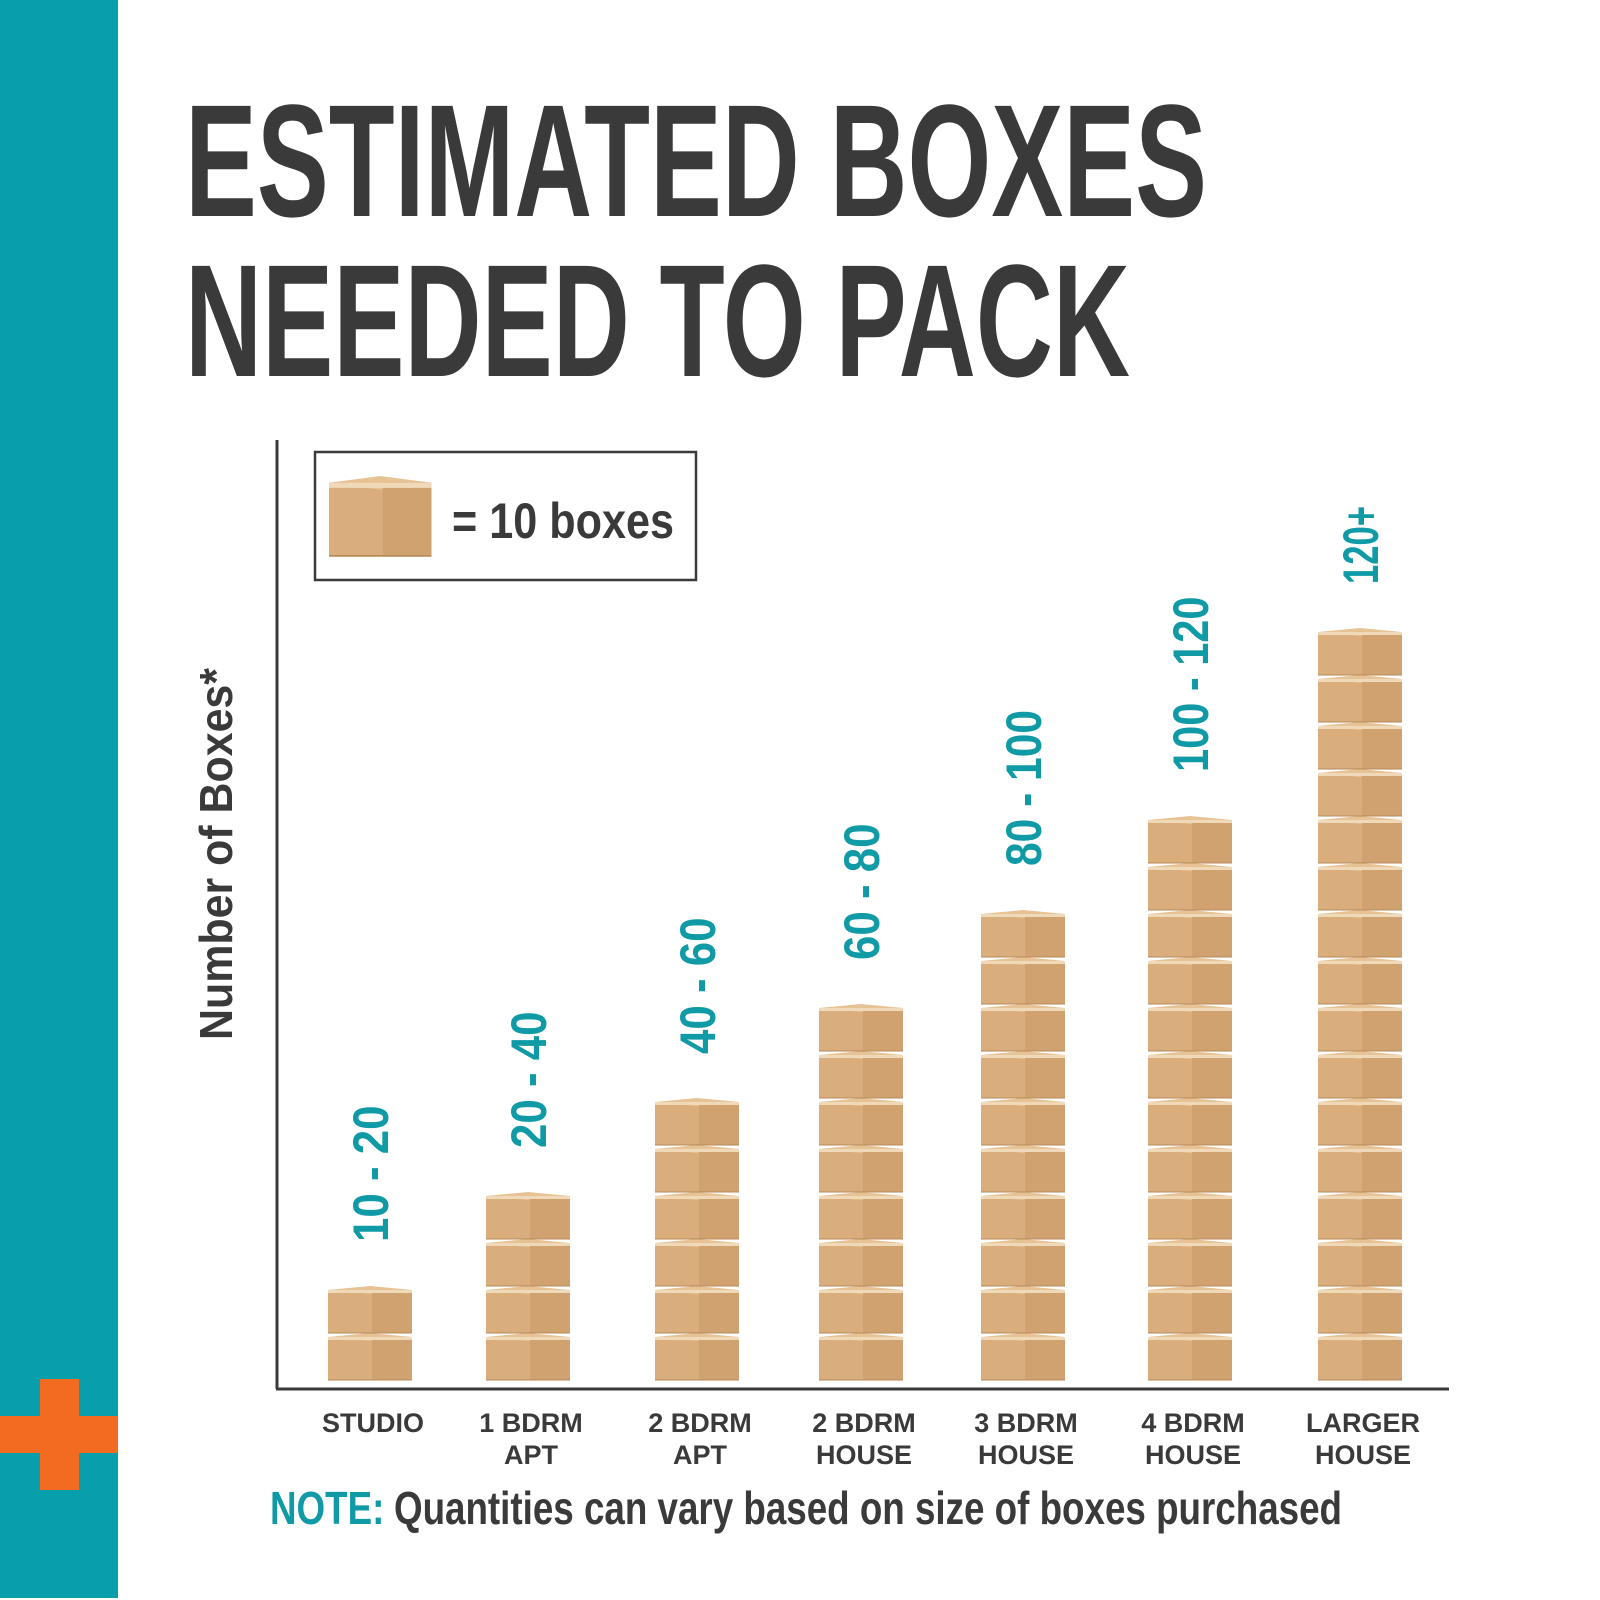 This screenshot has width=1600, height=1600. Describe the element at coordinates (327, 1508) in the screenshot. I see `note-prefix: NOTE:` at that location.